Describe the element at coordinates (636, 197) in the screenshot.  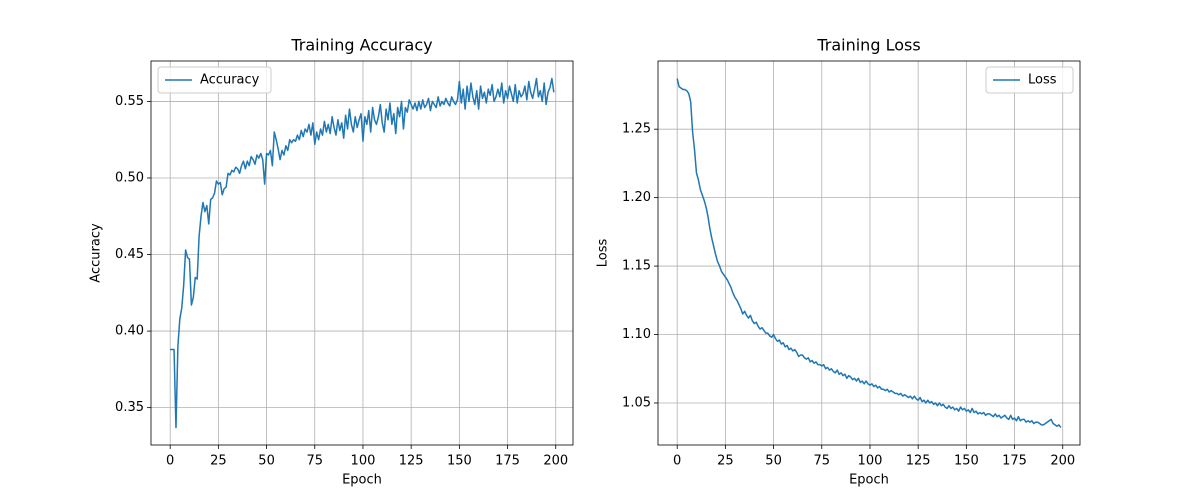
I see `y-tick-label: 1.20` at that location.